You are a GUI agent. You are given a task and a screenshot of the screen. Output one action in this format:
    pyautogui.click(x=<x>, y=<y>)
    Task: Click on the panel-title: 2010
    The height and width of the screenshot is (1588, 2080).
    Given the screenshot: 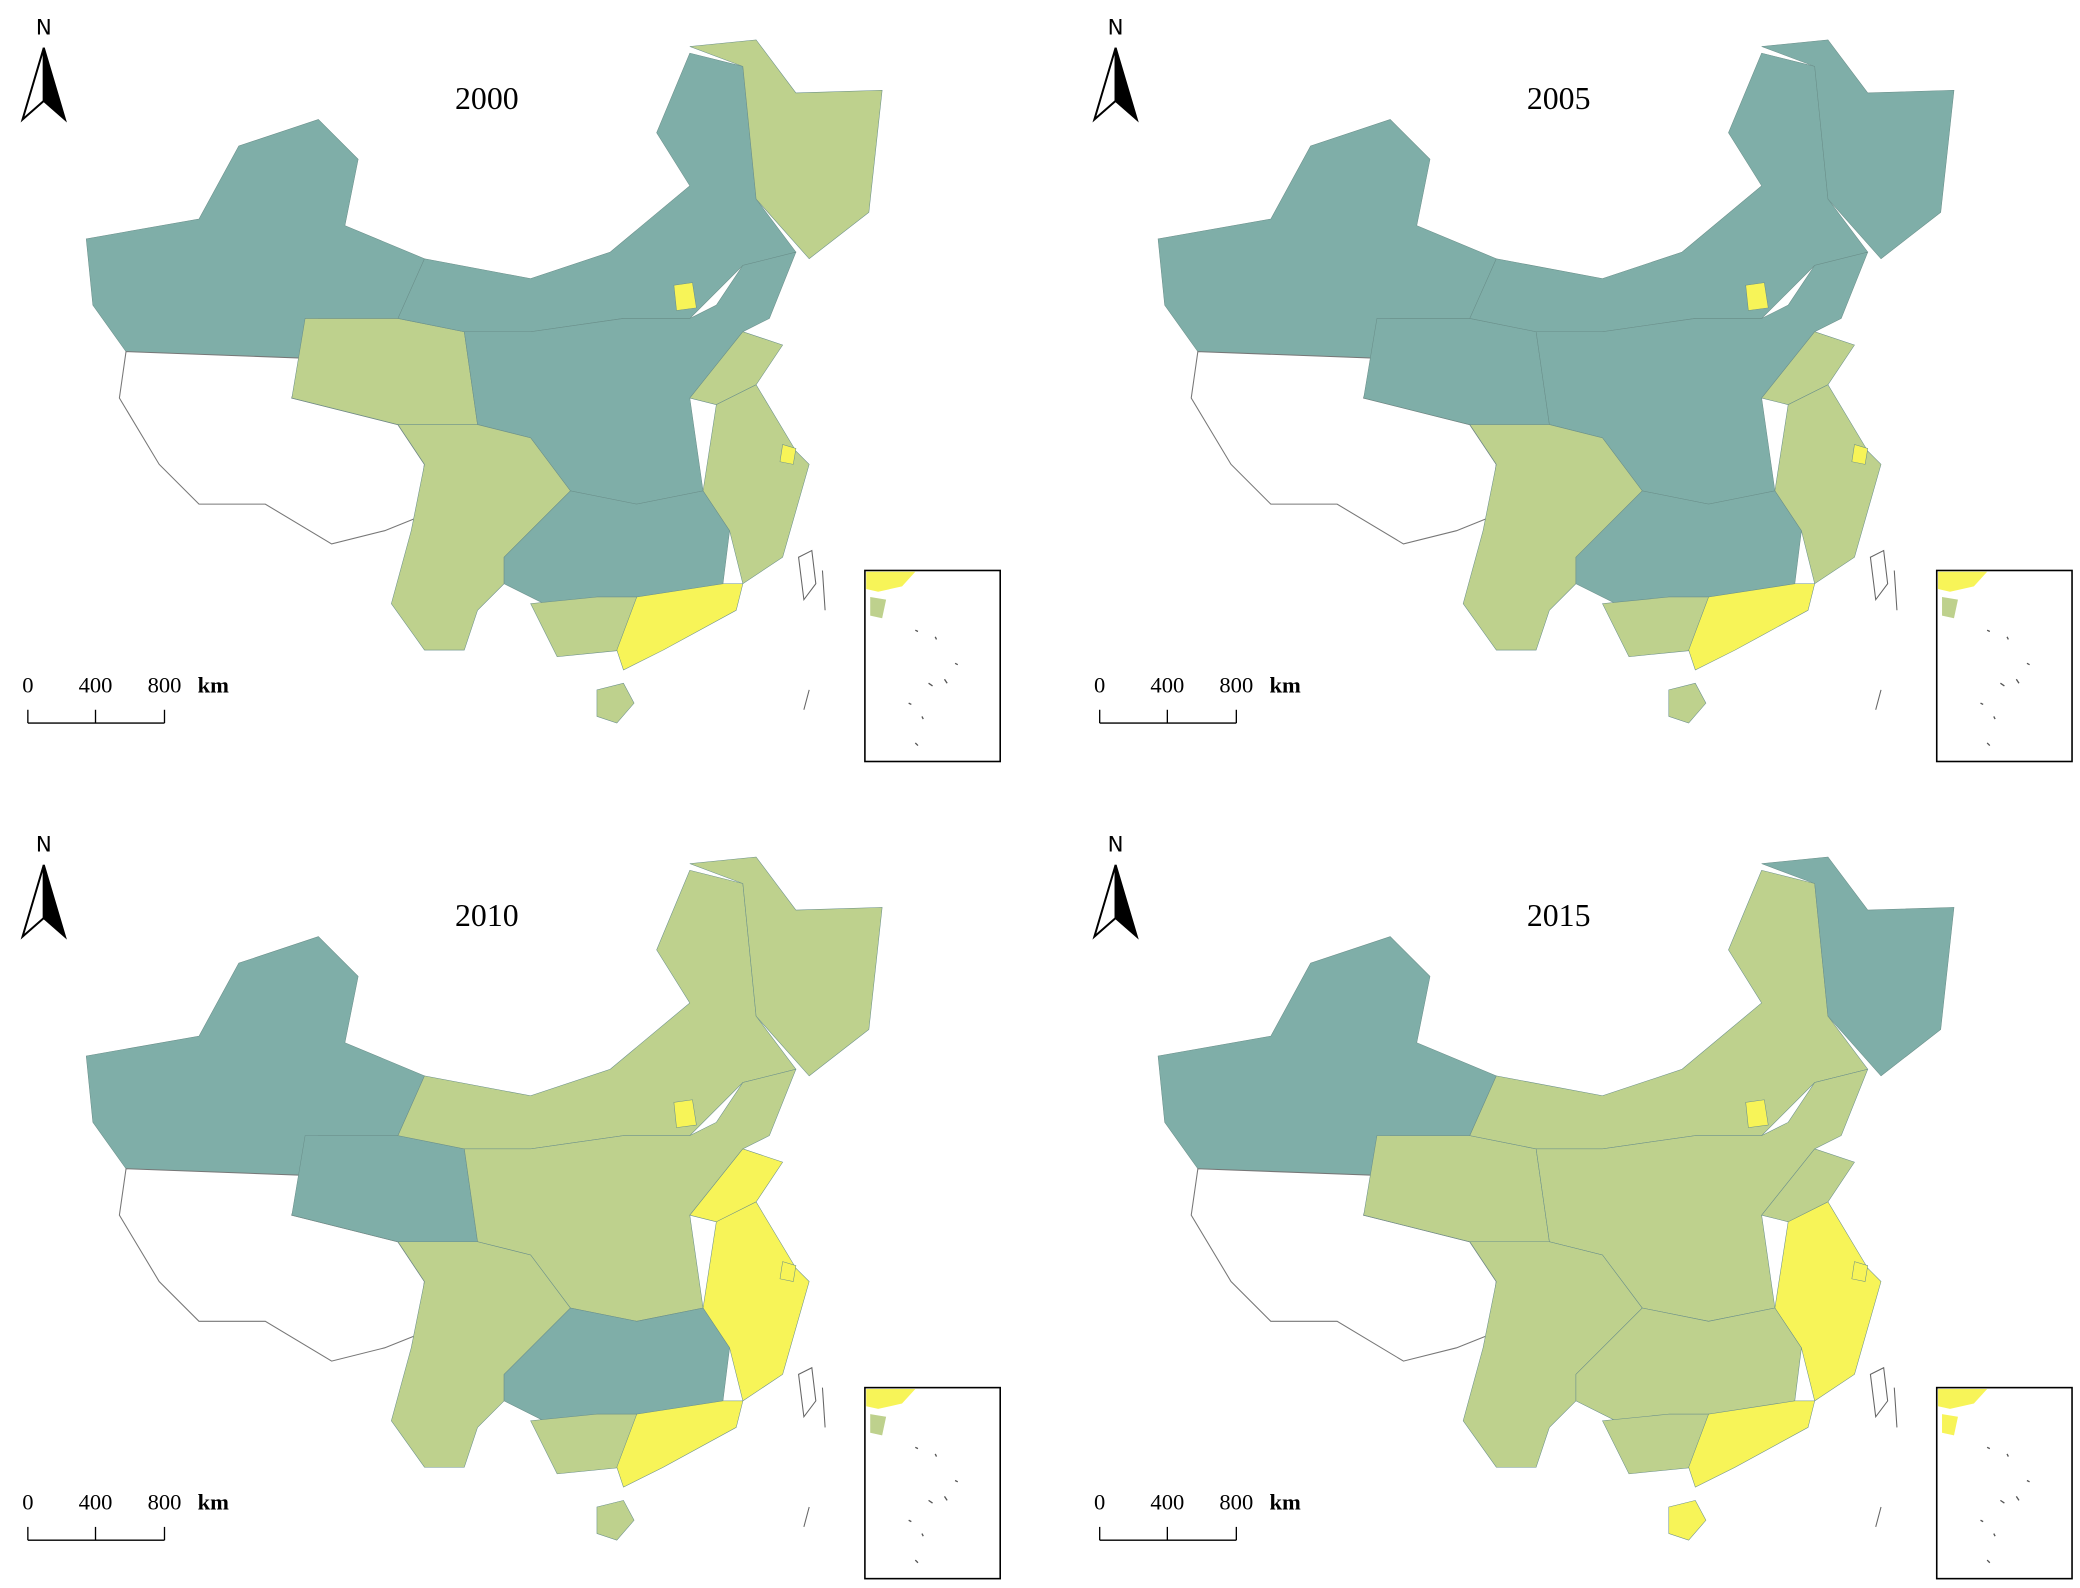 What is the action you would take?
    pyautogui.click(x=487, y=915)
    